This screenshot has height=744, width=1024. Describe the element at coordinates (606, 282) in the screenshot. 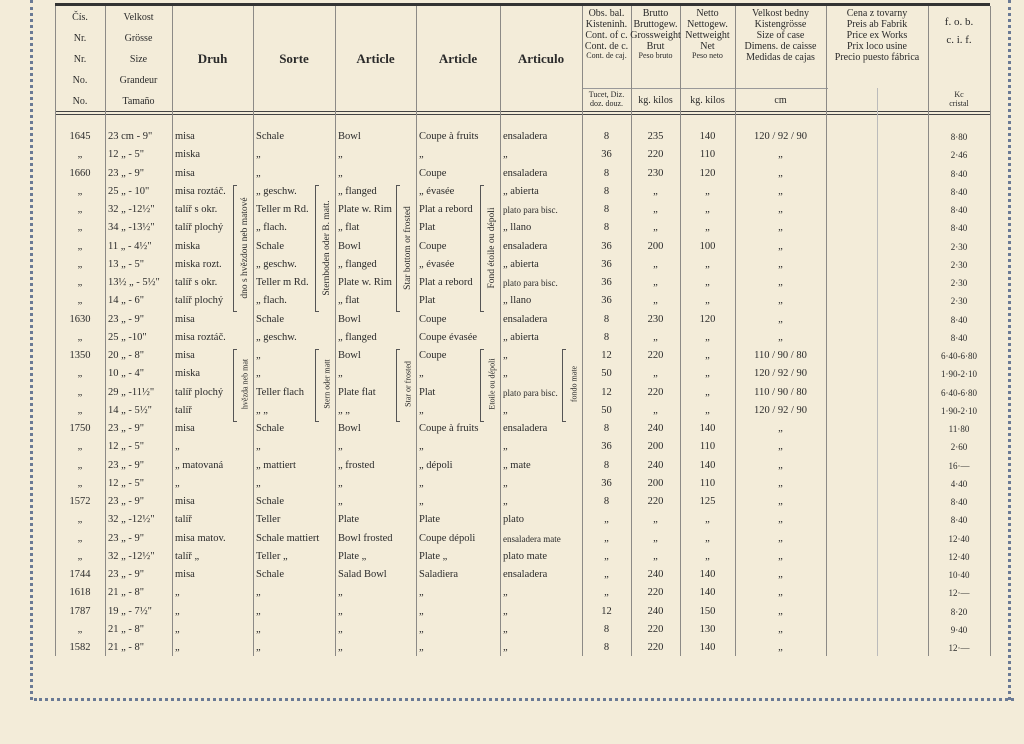

I see `table-cell: 36` at that location.